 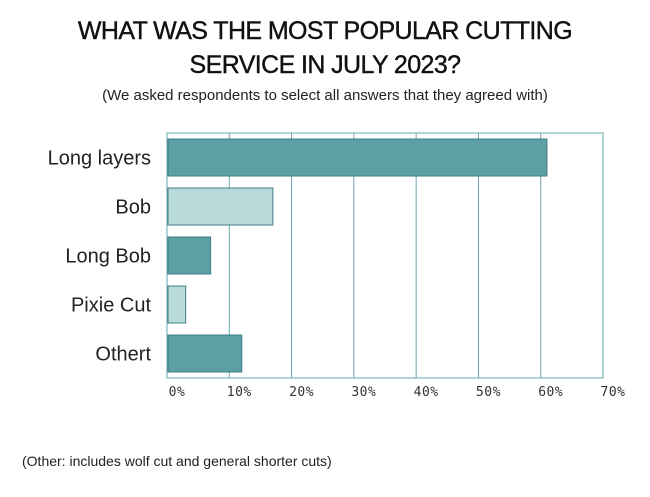 What do you see at coordinates (363, 392) in the screenshot?
I see `x-tick-label: 30%` at bounding box center [363, 392].